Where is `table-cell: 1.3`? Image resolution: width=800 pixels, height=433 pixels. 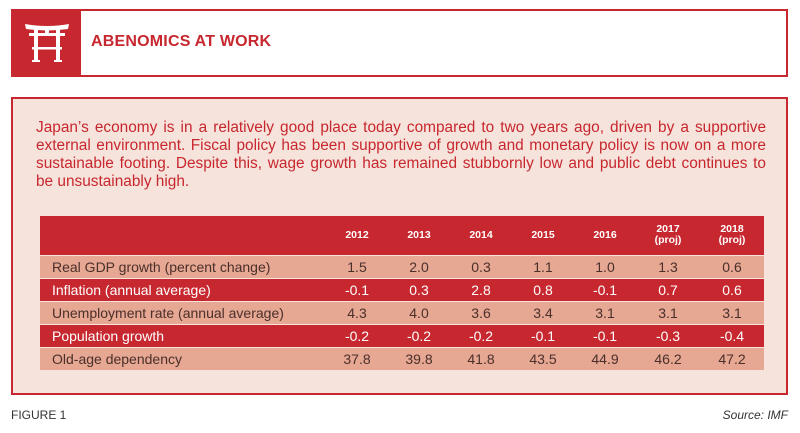 table-cell: 1.3 is located at coordinates (668, 266).